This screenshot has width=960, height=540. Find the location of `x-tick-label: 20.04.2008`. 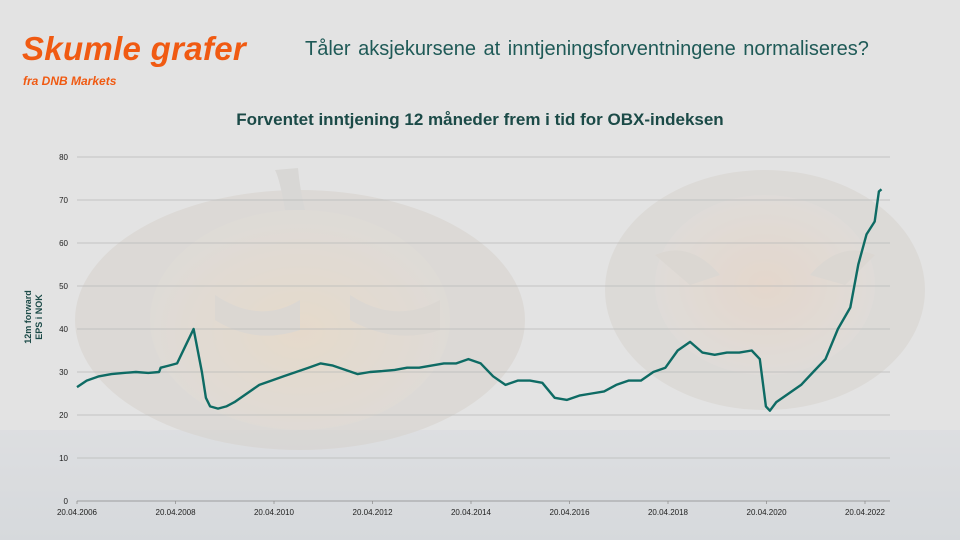

x-tick-label: 20.04.2008 is located at coordinates (176, 512).